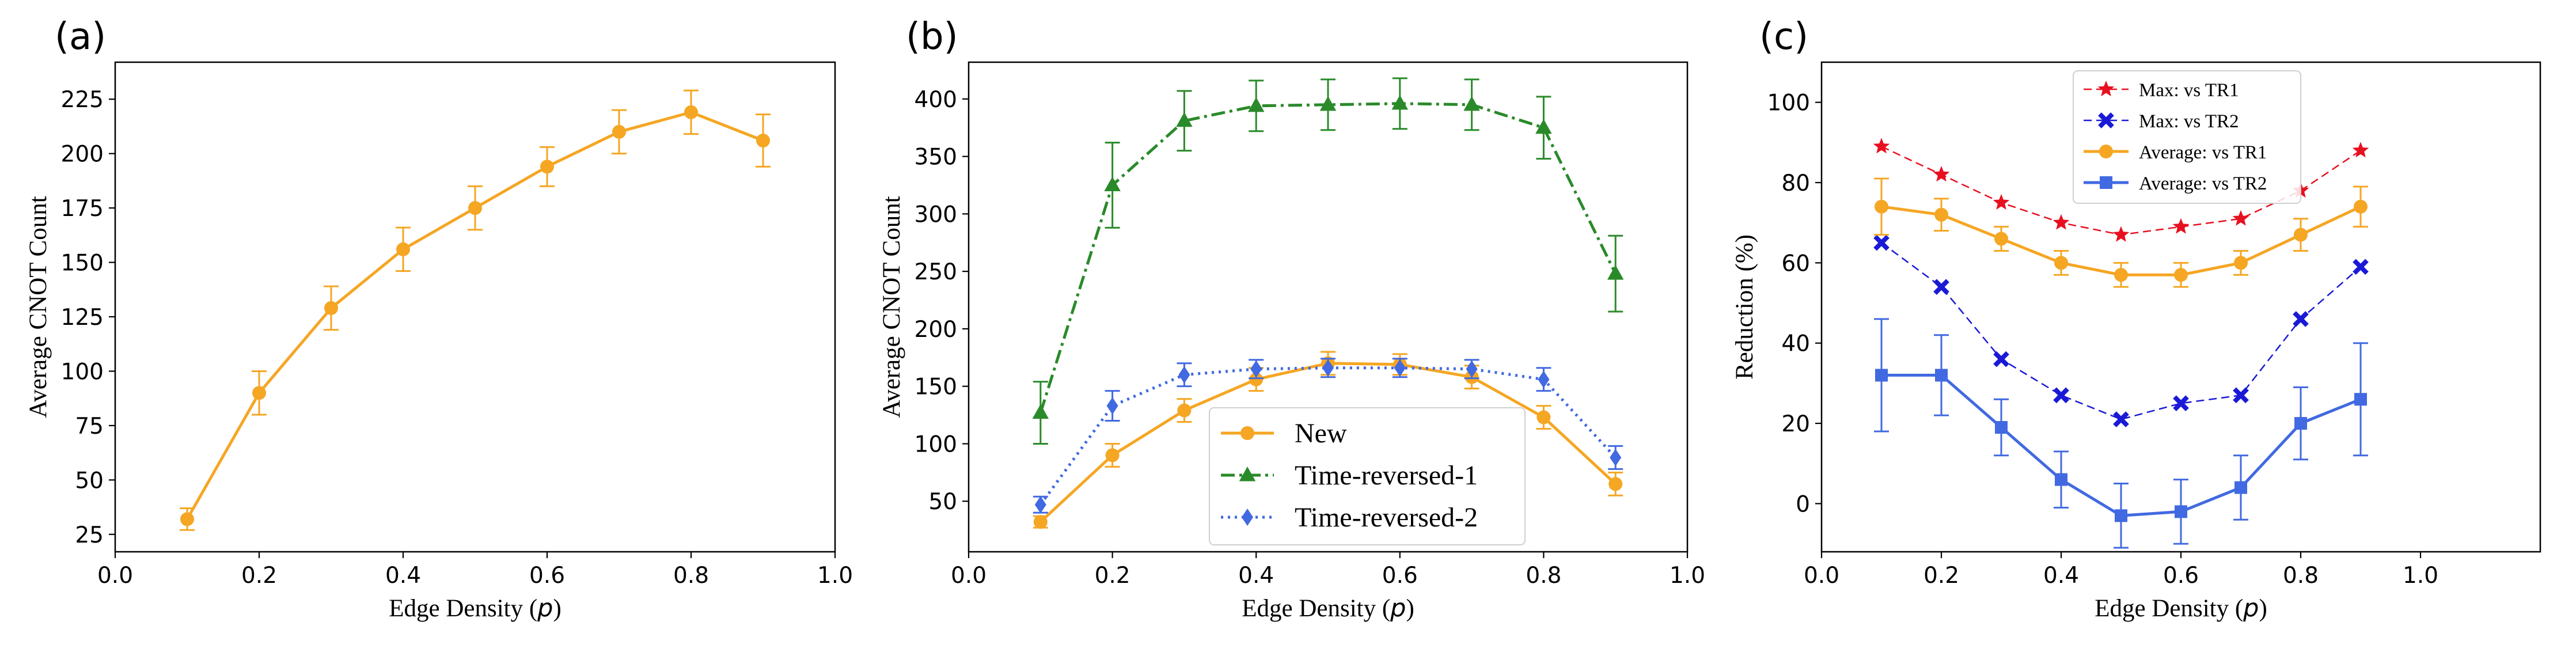 The width and height of the screenshot is (2576, 652). I want to click on legend-label: Max: vs TR1, so click(2189, 90).